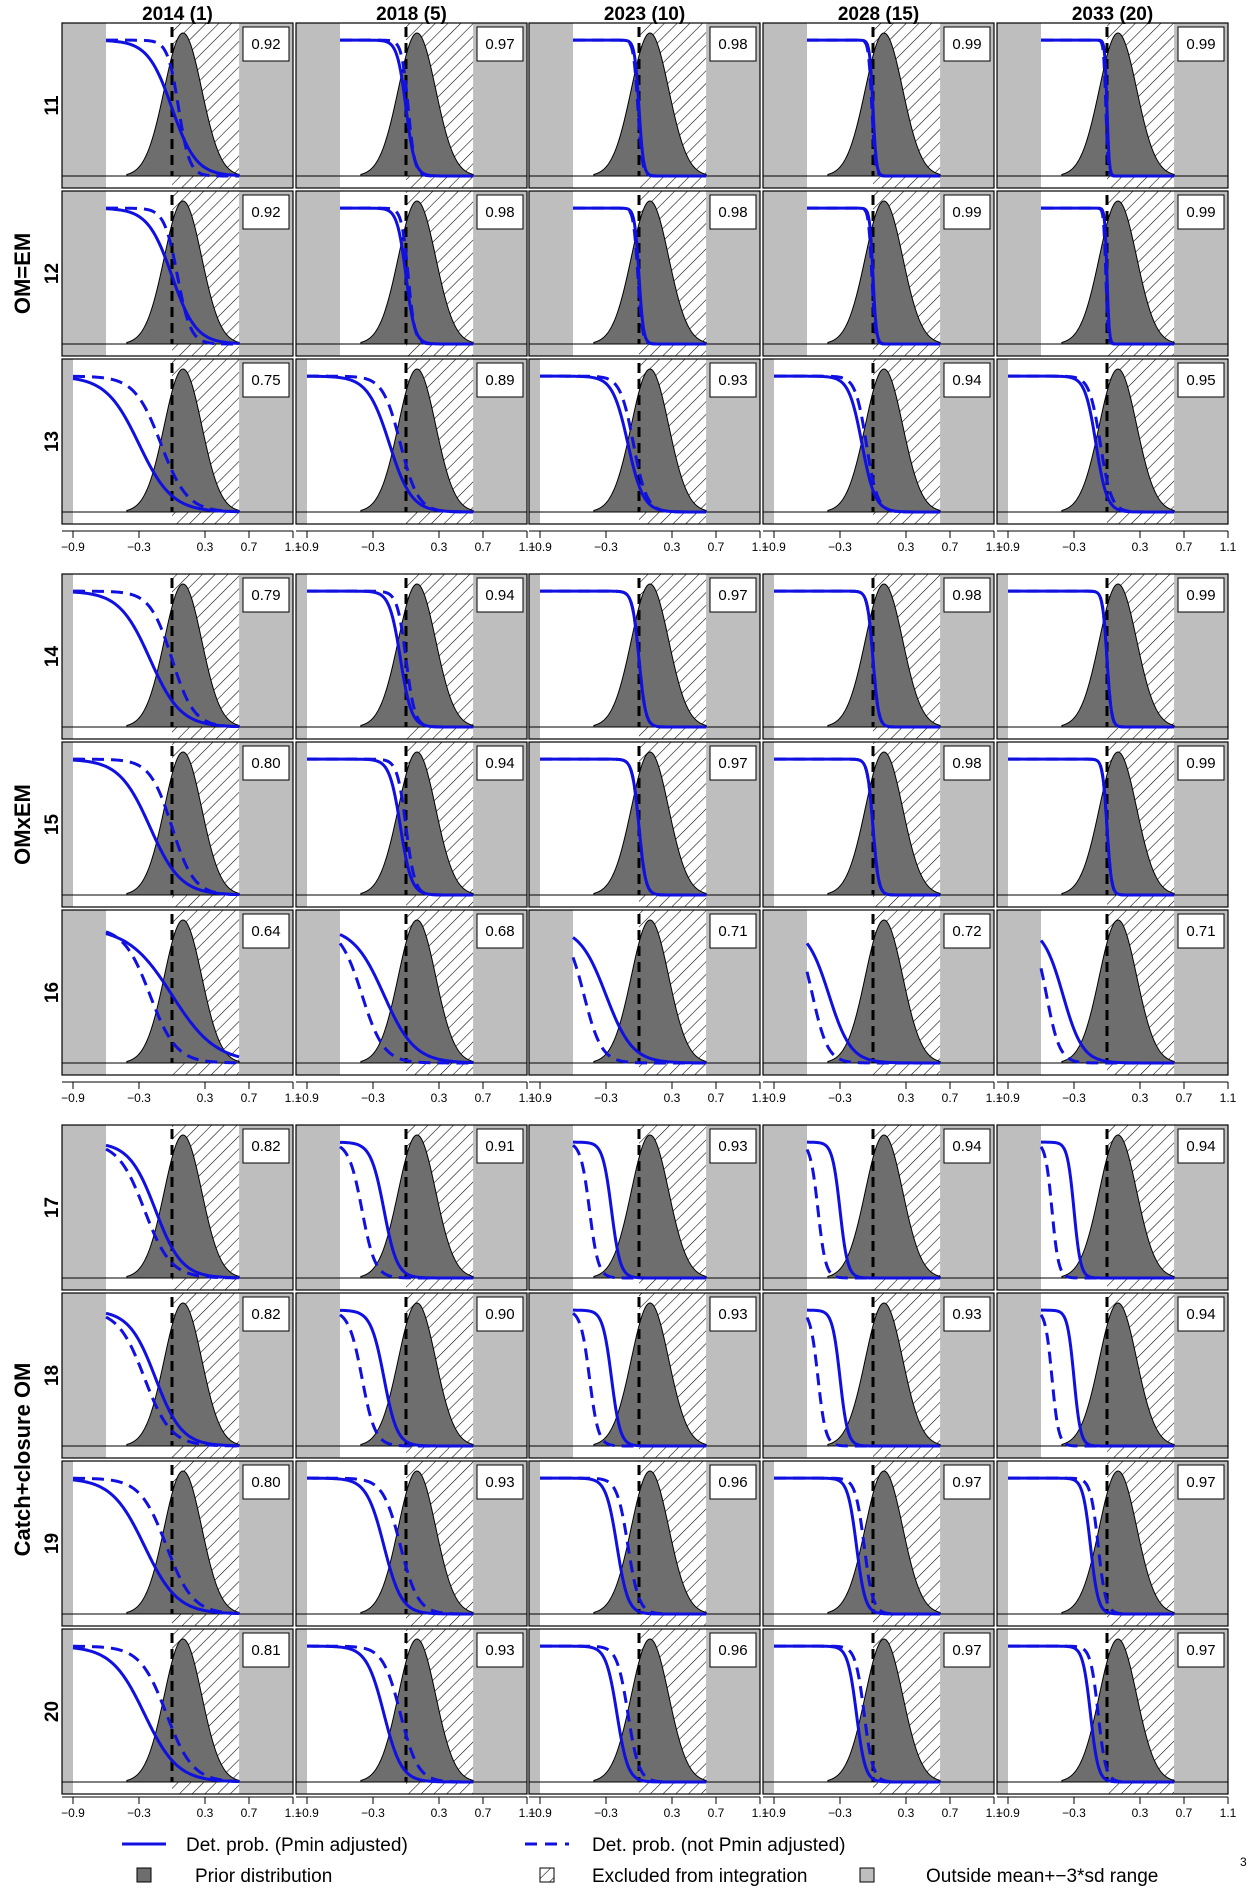  I want to click on probability-label: 0.95, so click(1200, 380).